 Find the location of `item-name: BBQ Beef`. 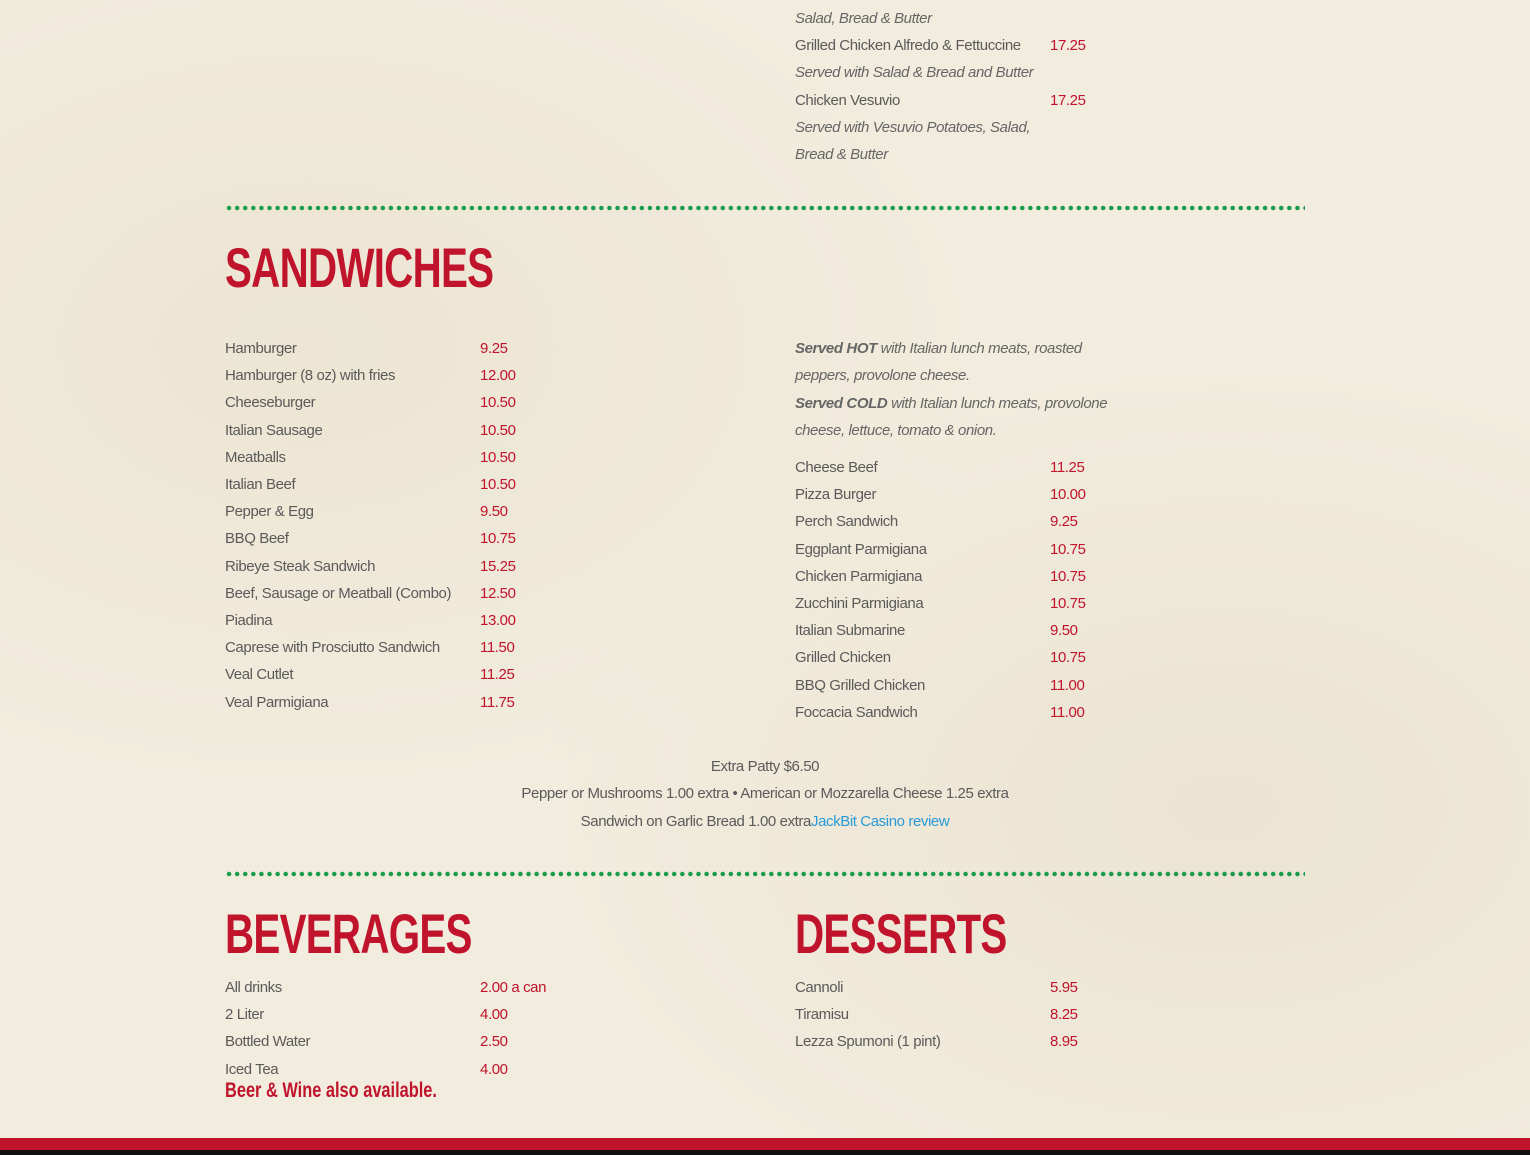

item-name: BBQ Beef is located at coordinates (257, 539).